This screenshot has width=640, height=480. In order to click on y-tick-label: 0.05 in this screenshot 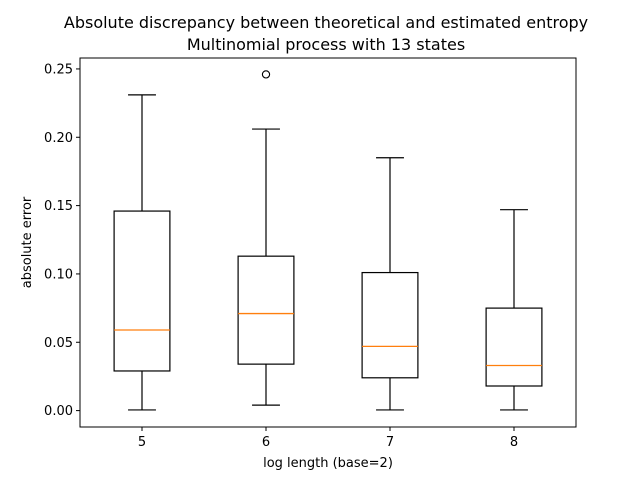, I will do `click(58, 343)`.